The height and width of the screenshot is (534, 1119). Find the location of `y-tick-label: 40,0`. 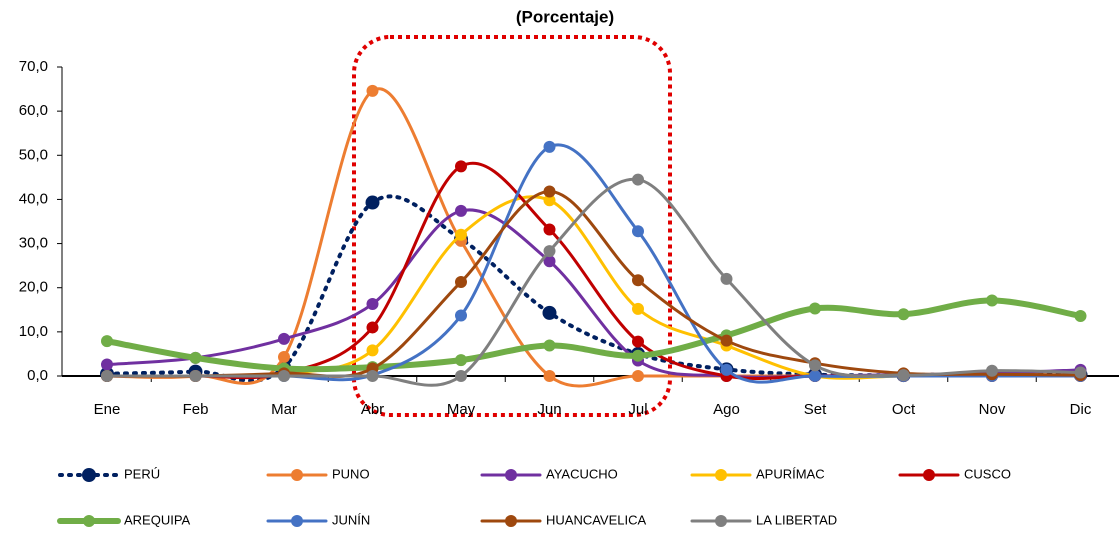

y-tick-label: 40,0 is located at coordinates (33, 198).